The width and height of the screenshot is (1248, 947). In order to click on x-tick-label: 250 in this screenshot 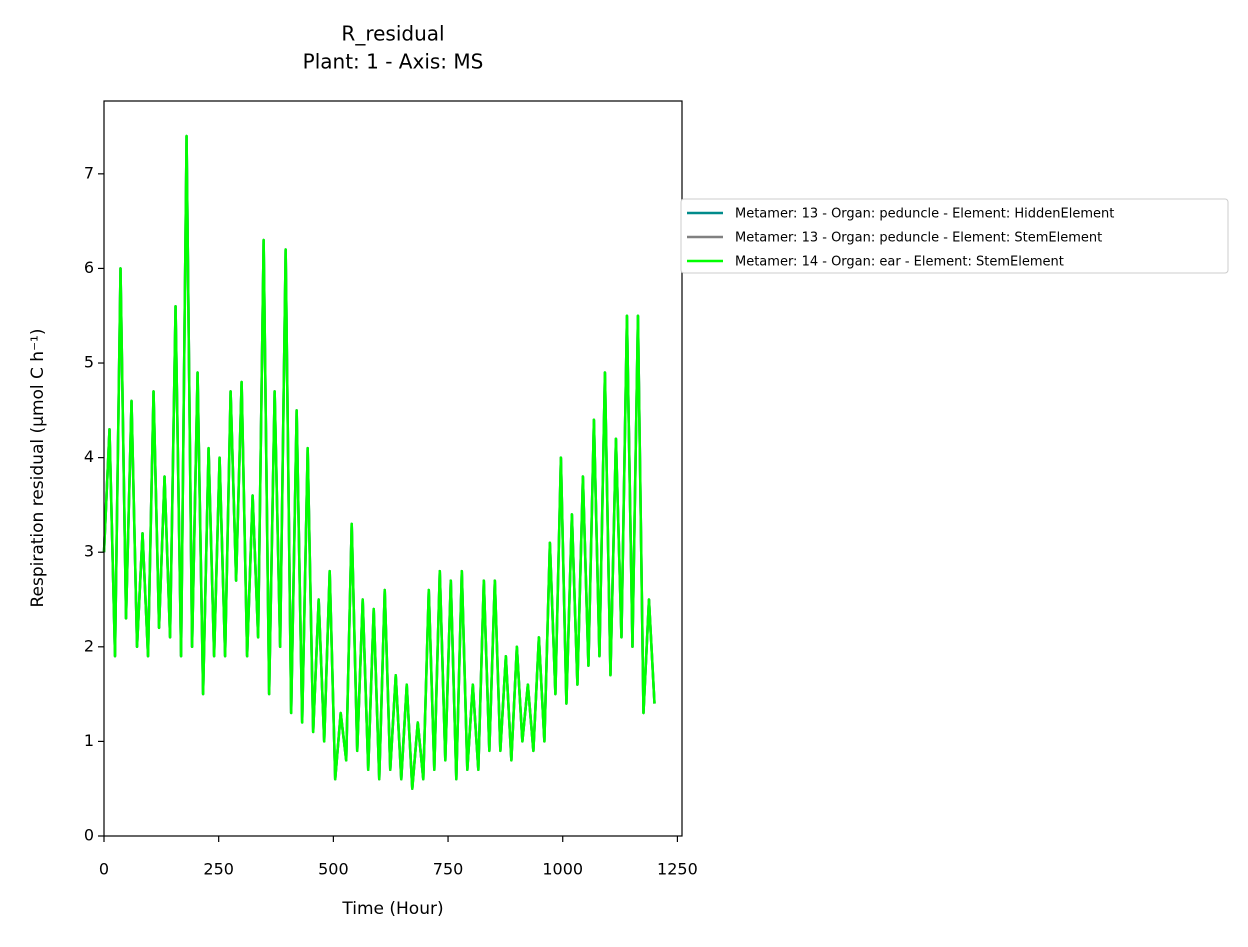, I will do `click(218, 869)`.